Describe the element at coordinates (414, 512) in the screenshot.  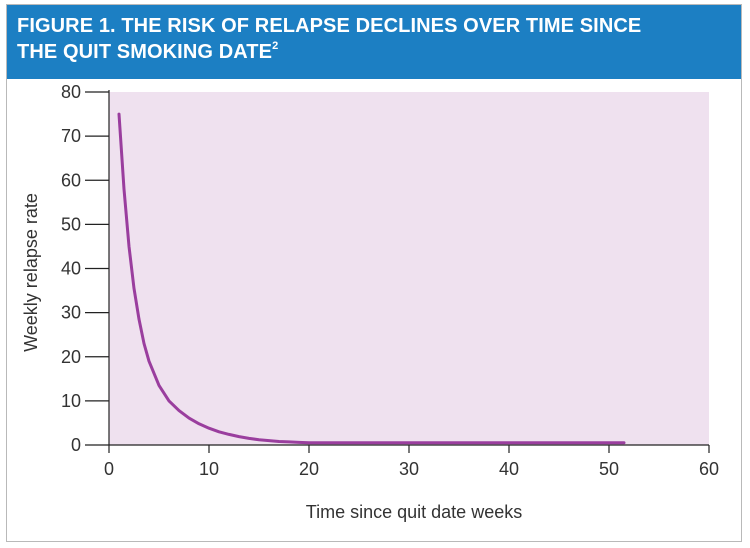
I see `x-axis-title: Time since quit date weeks` at that location.